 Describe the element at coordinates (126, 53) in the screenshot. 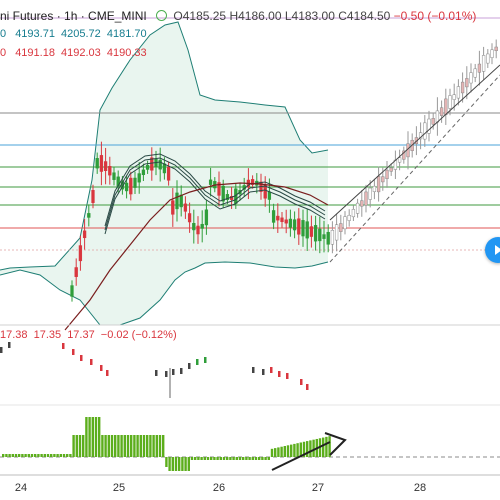

I see `legend2-value-3: 4190.33` at that location.